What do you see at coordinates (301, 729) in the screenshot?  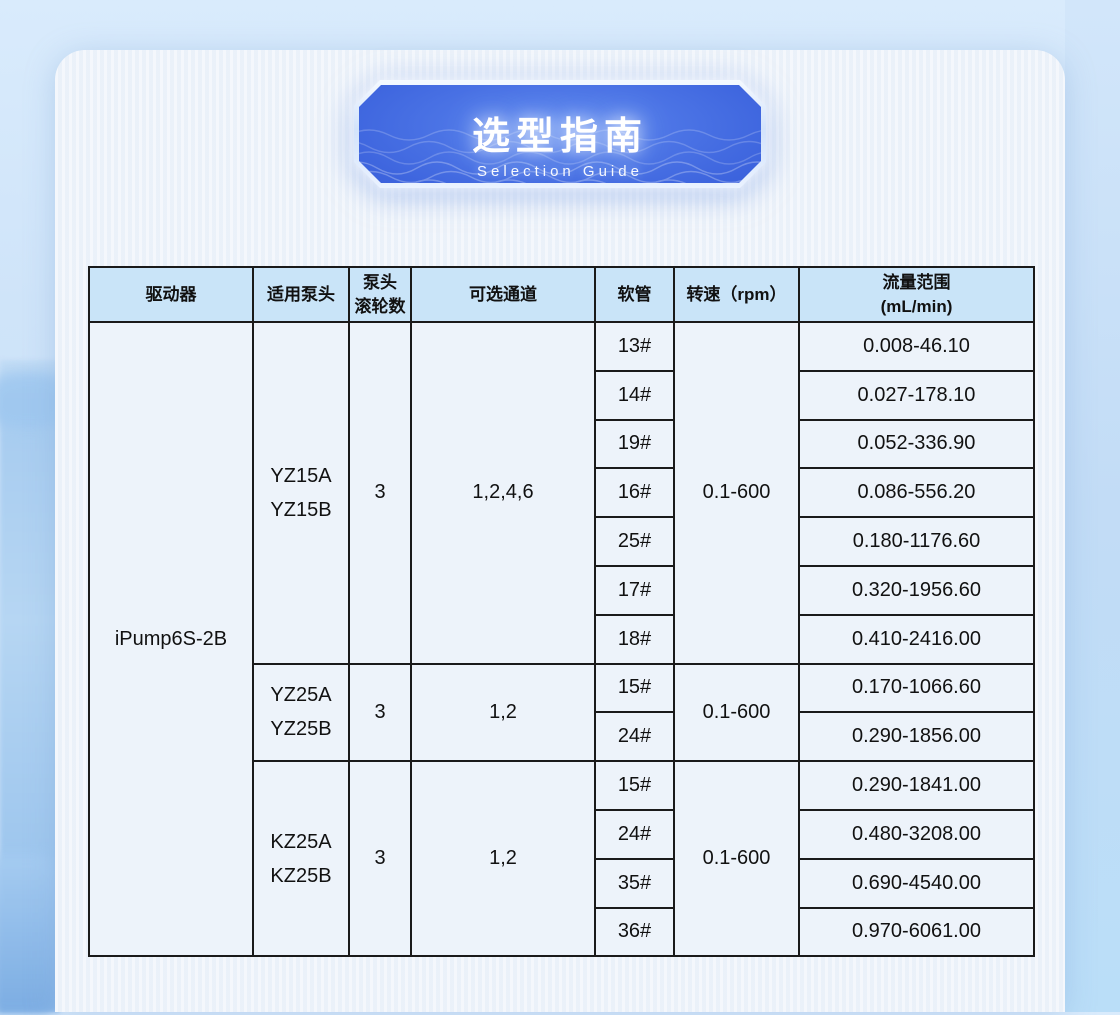 I see `pump-head-line: YZ25B` at bounding box center [301, 729].